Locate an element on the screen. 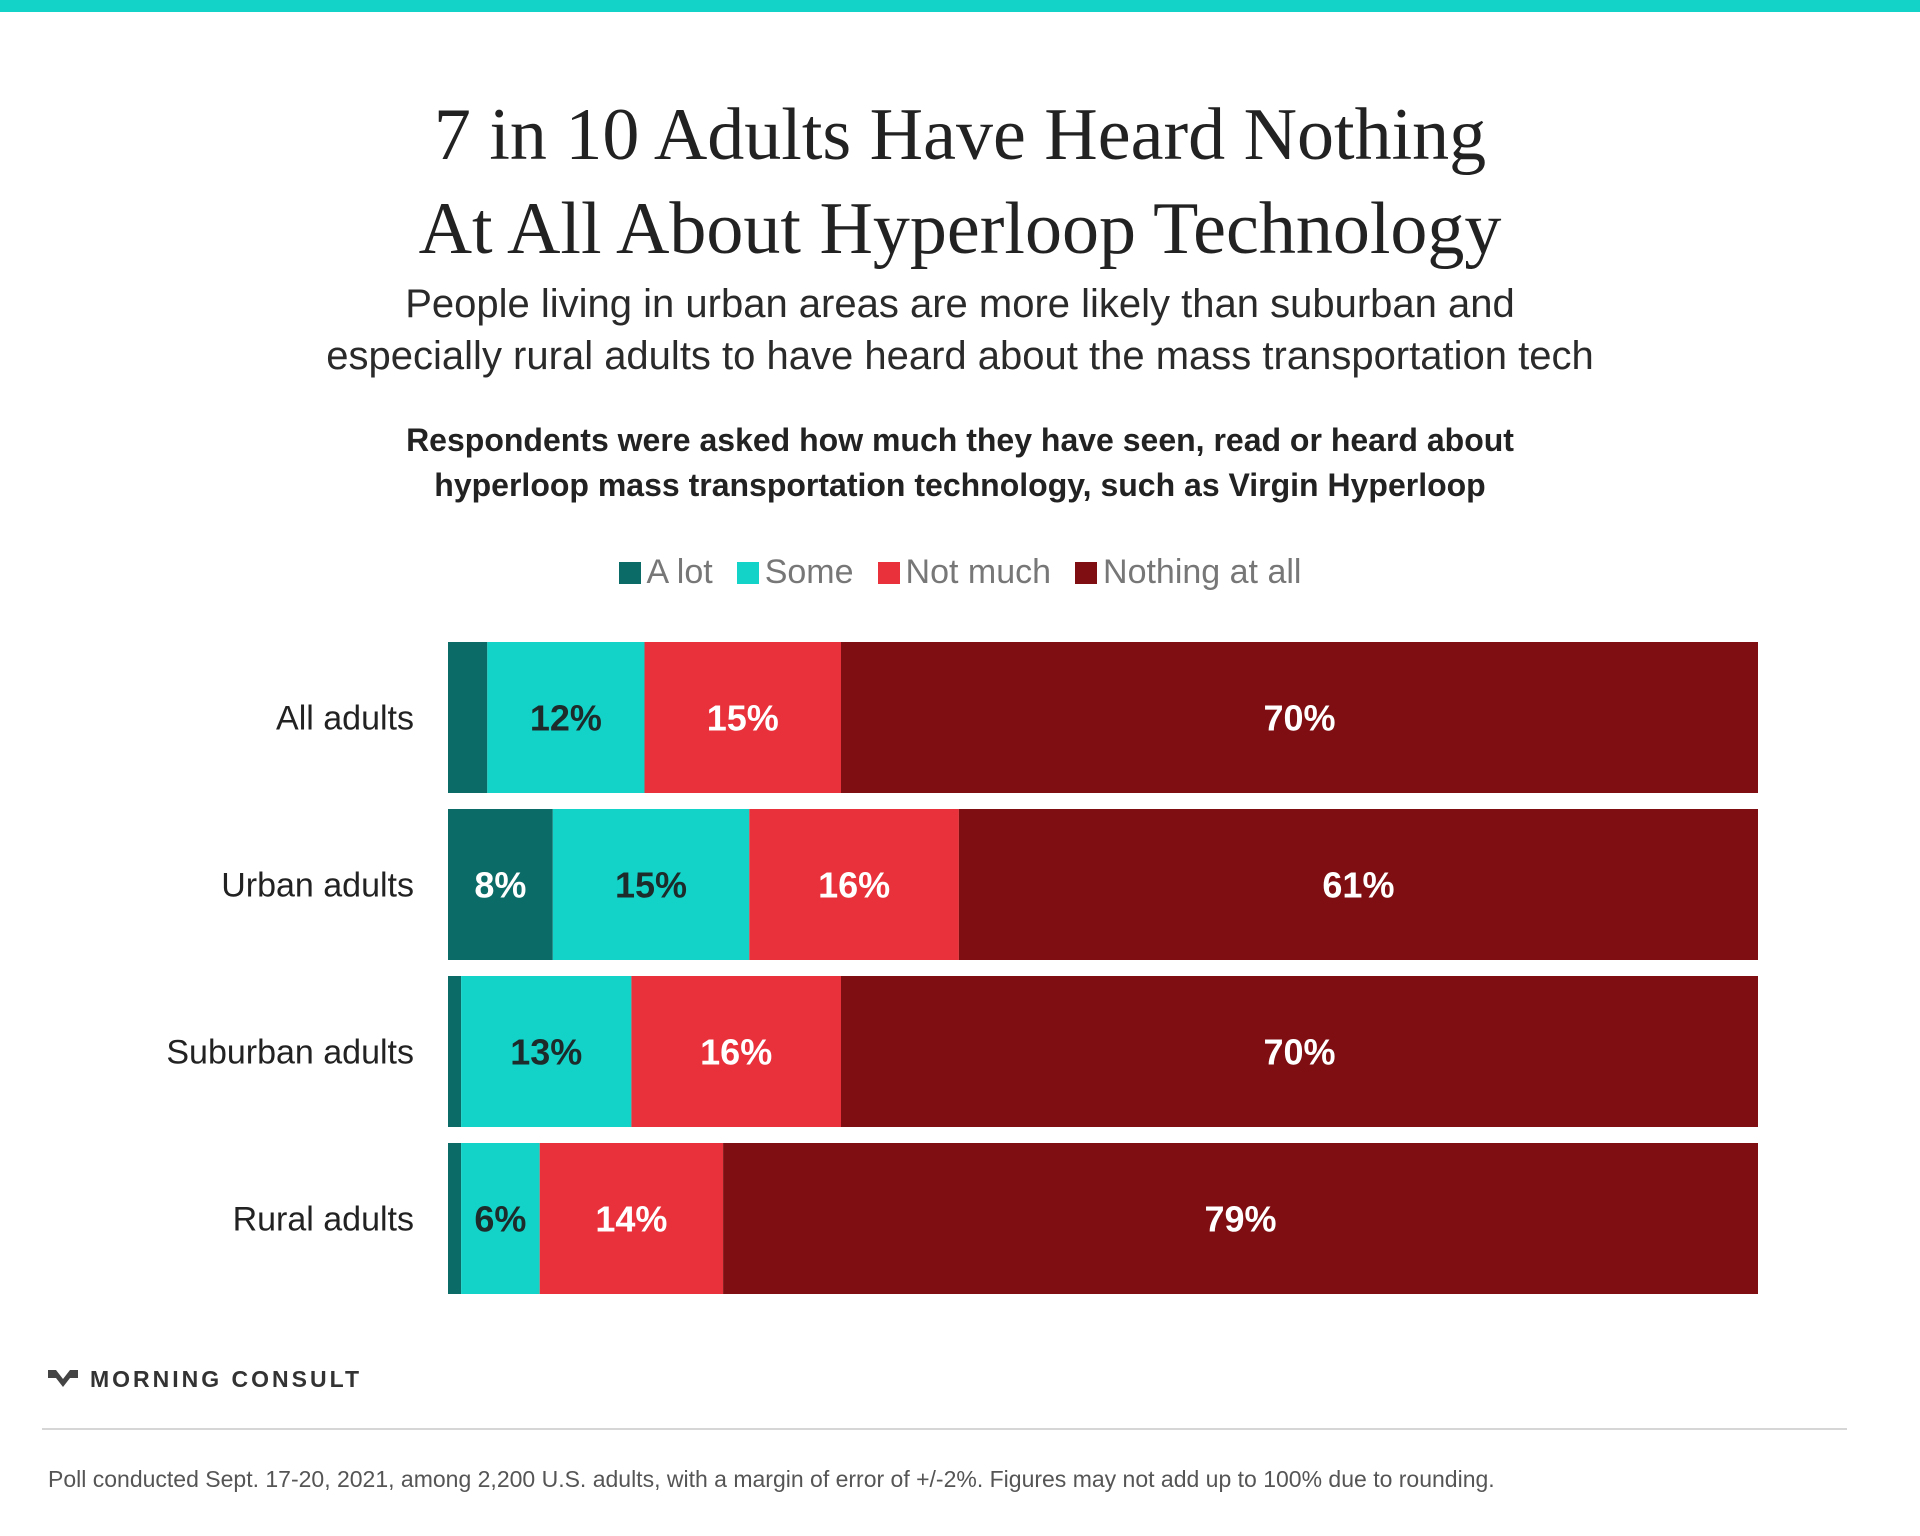  bar-all-adults-not-much is located at coordinates (742, 717).